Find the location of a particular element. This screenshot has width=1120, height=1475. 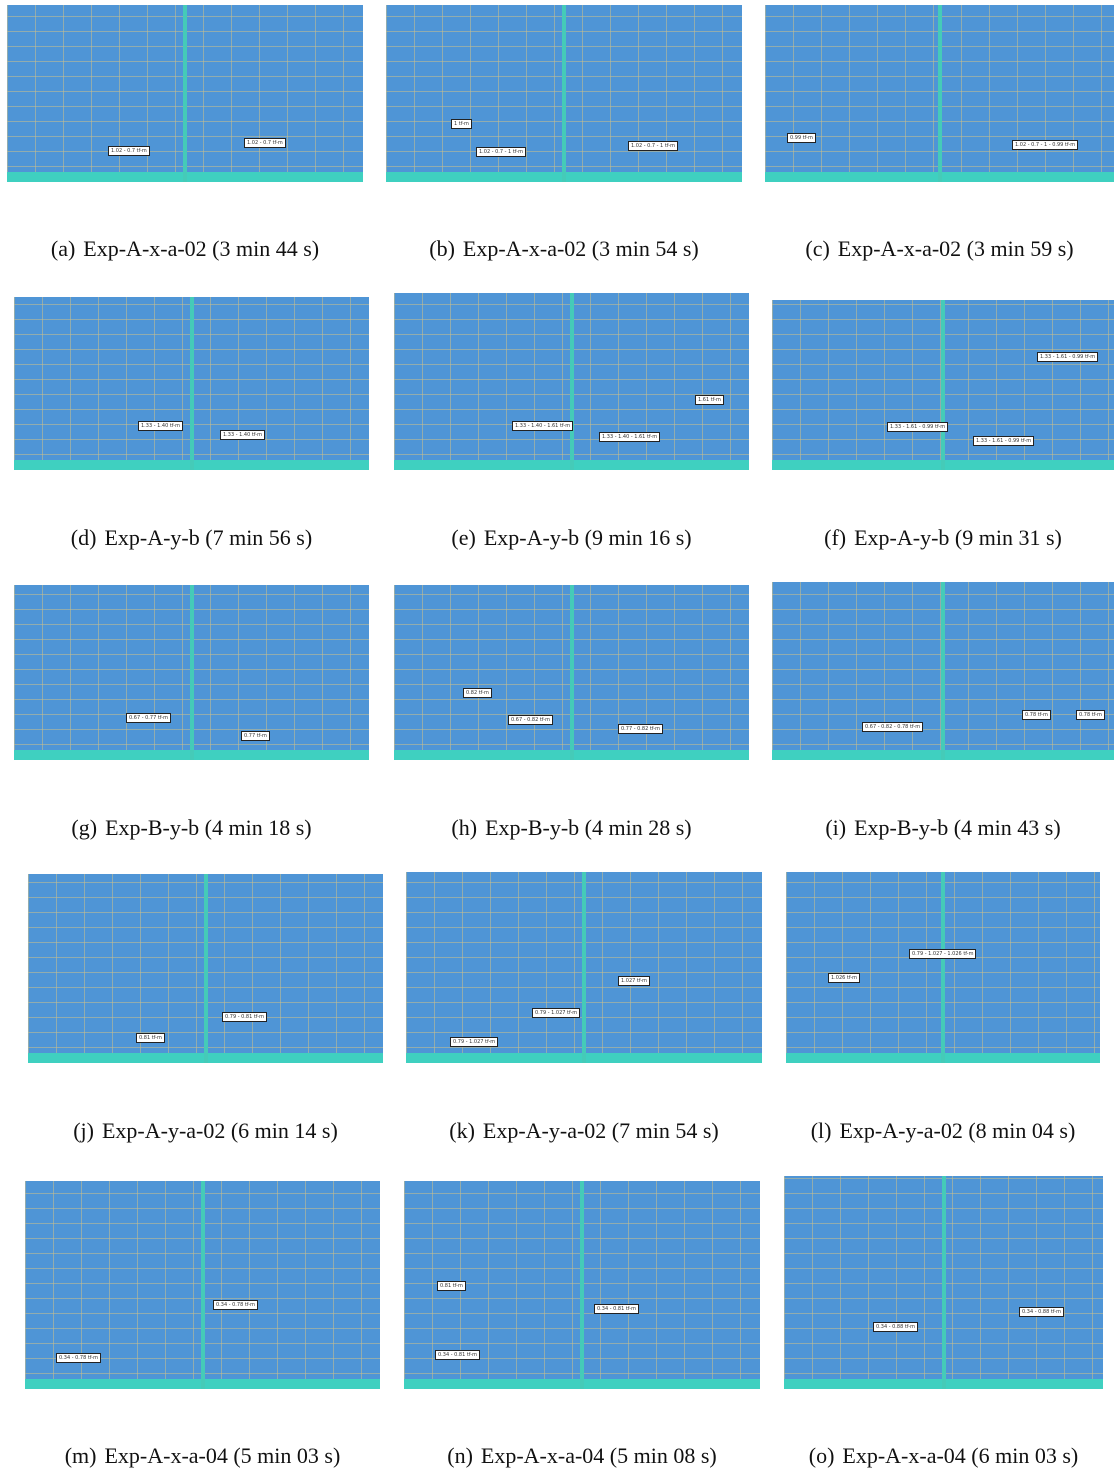

caption-text: Exp-A-y-b (9 min 31 s) is located at coordinates (958, 537).